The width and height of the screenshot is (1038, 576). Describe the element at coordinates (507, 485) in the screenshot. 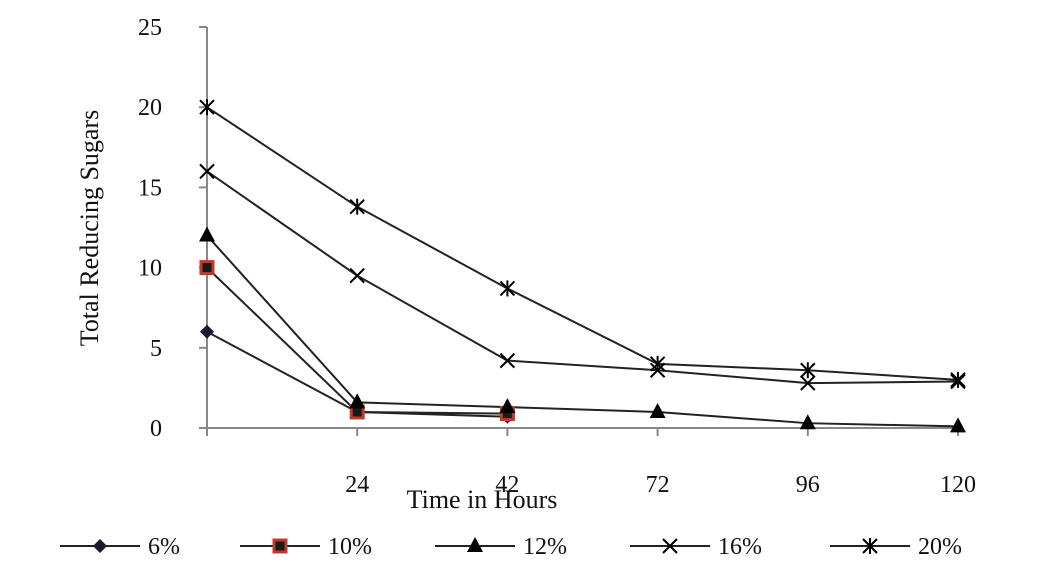

I see `x-tick-label: 42` at that location.